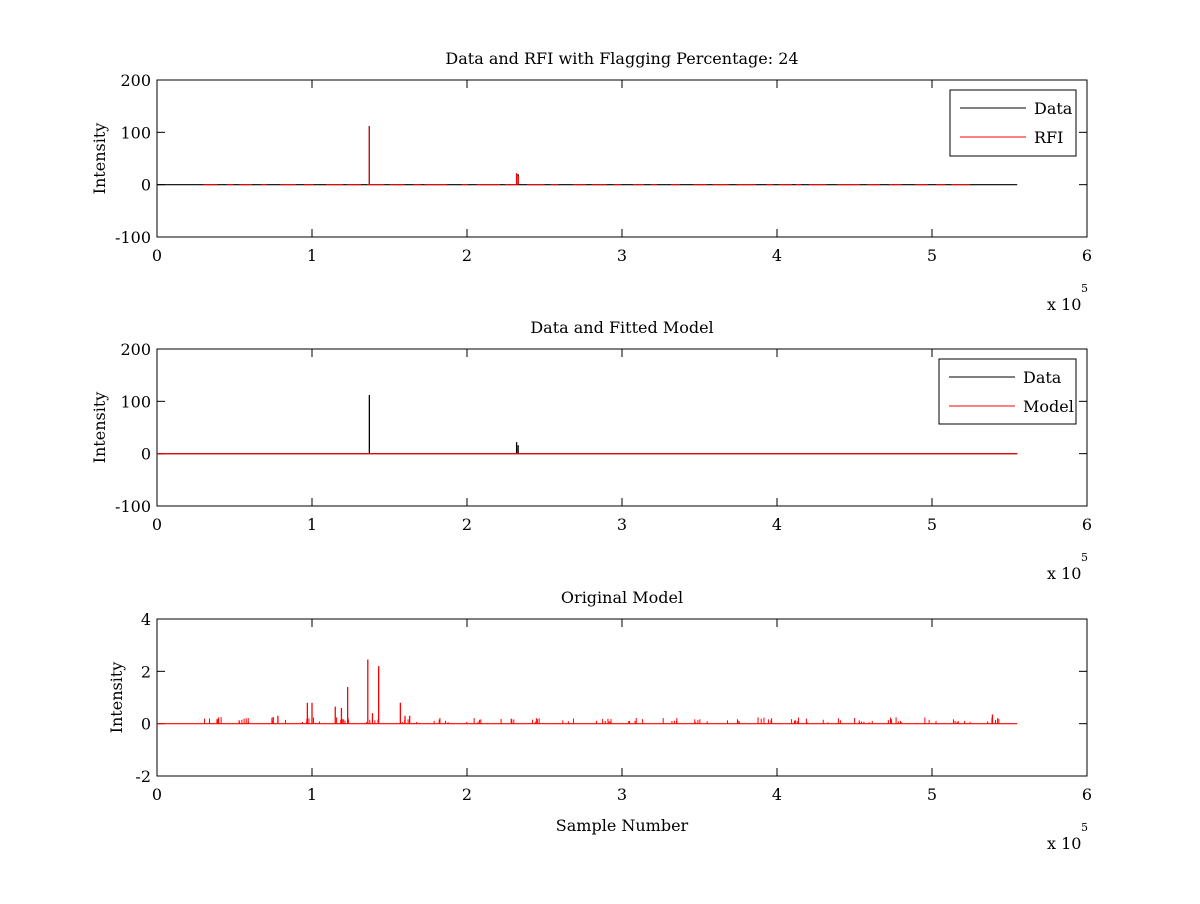 This screenshot has height=904, width=1200. I want to click on series-rfi, so click(587, 156).